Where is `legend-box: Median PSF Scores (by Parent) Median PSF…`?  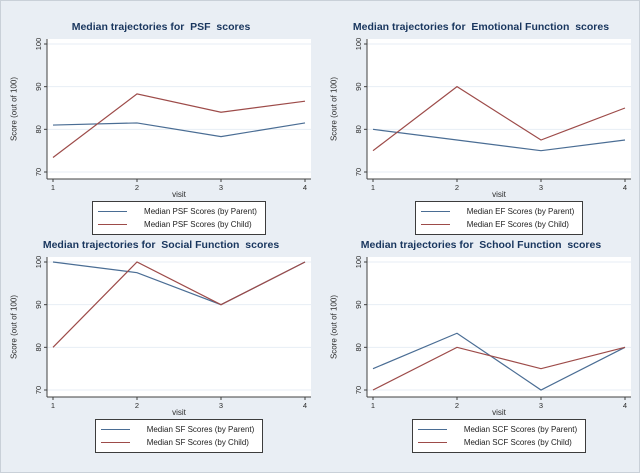 legend-box: Median PSF Scores (by Parent) Median PSF… is located at coordinates (179, 218).